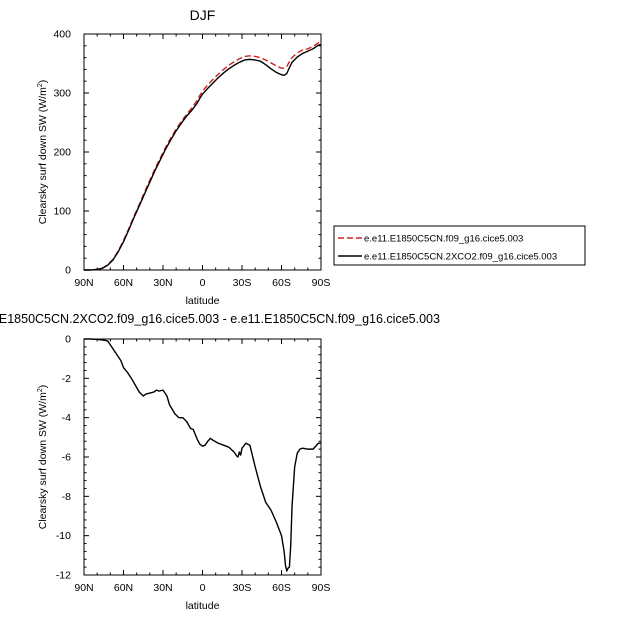 The image size is (621, 621). Describe the element at coordinates (63, 536) in the screenshot. I see `y-tick-label: -10` at that location.